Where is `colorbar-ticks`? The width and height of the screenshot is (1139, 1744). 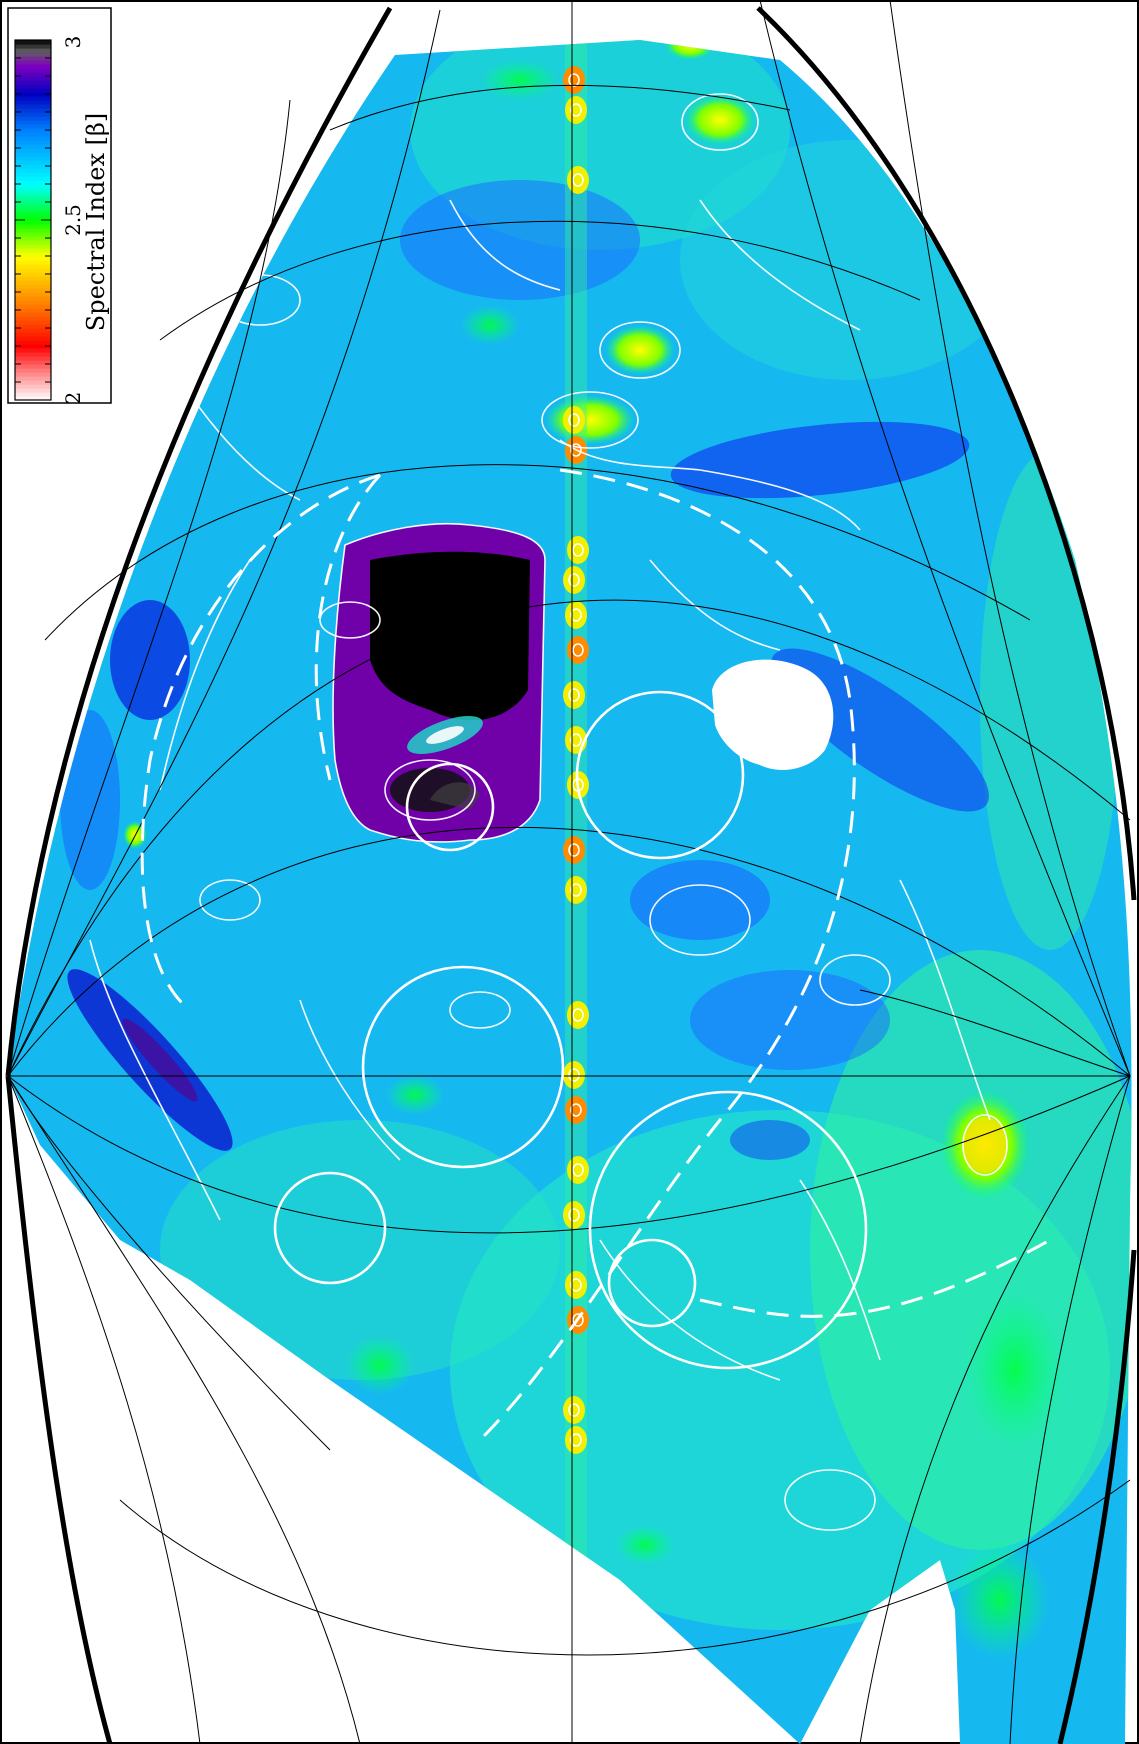 colorbar-ticks is located at coordinates (33, 220).